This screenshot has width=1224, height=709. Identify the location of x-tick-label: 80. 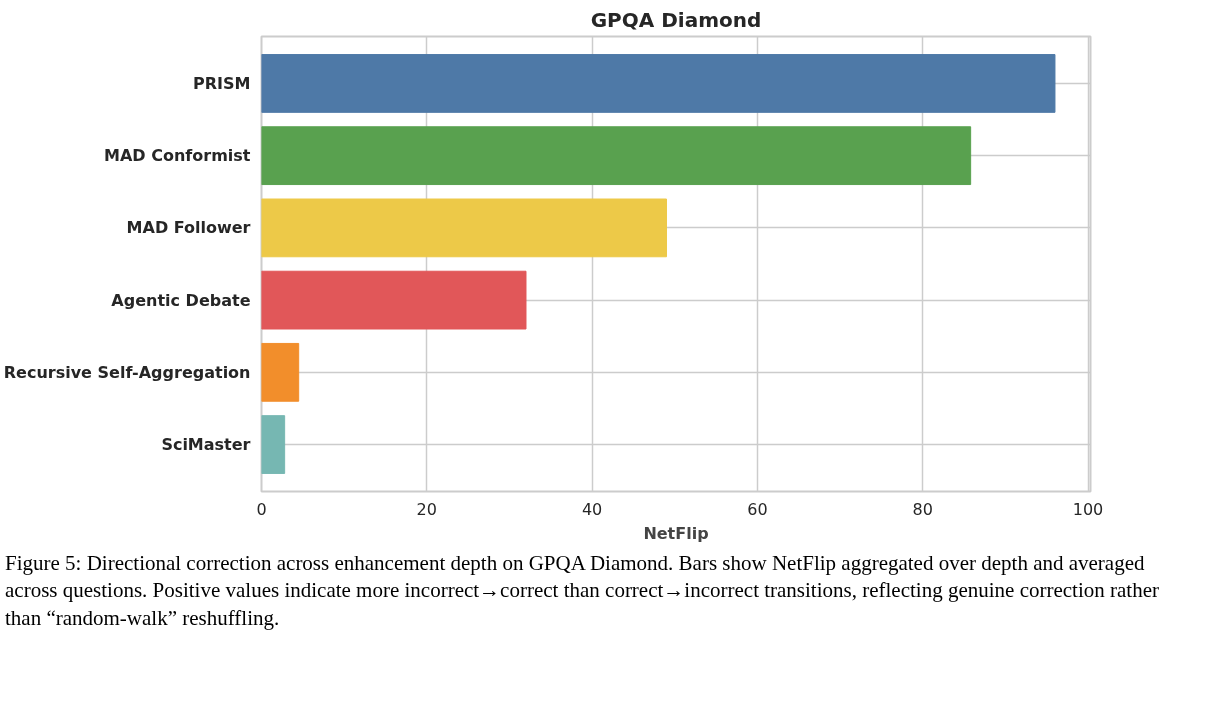
(922, 509).